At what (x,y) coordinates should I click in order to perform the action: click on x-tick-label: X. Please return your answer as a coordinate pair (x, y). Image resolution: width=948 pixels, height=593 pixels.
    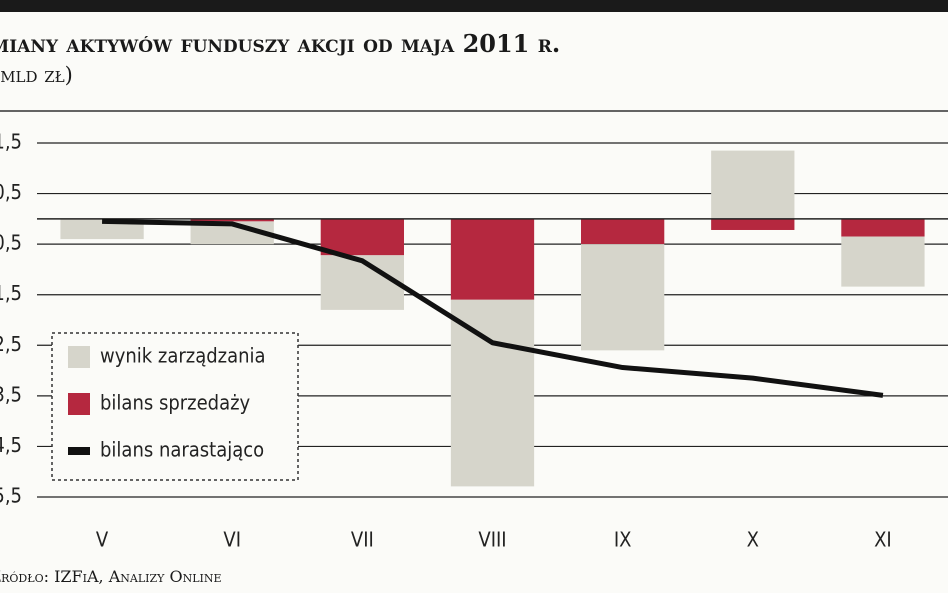
    Looking at the image, I should click on (753, 540).